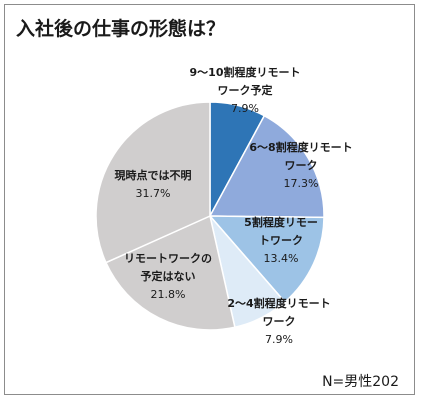  I want to click on slice-label-6-line-1: 現時点では不明, so click(153, 175).